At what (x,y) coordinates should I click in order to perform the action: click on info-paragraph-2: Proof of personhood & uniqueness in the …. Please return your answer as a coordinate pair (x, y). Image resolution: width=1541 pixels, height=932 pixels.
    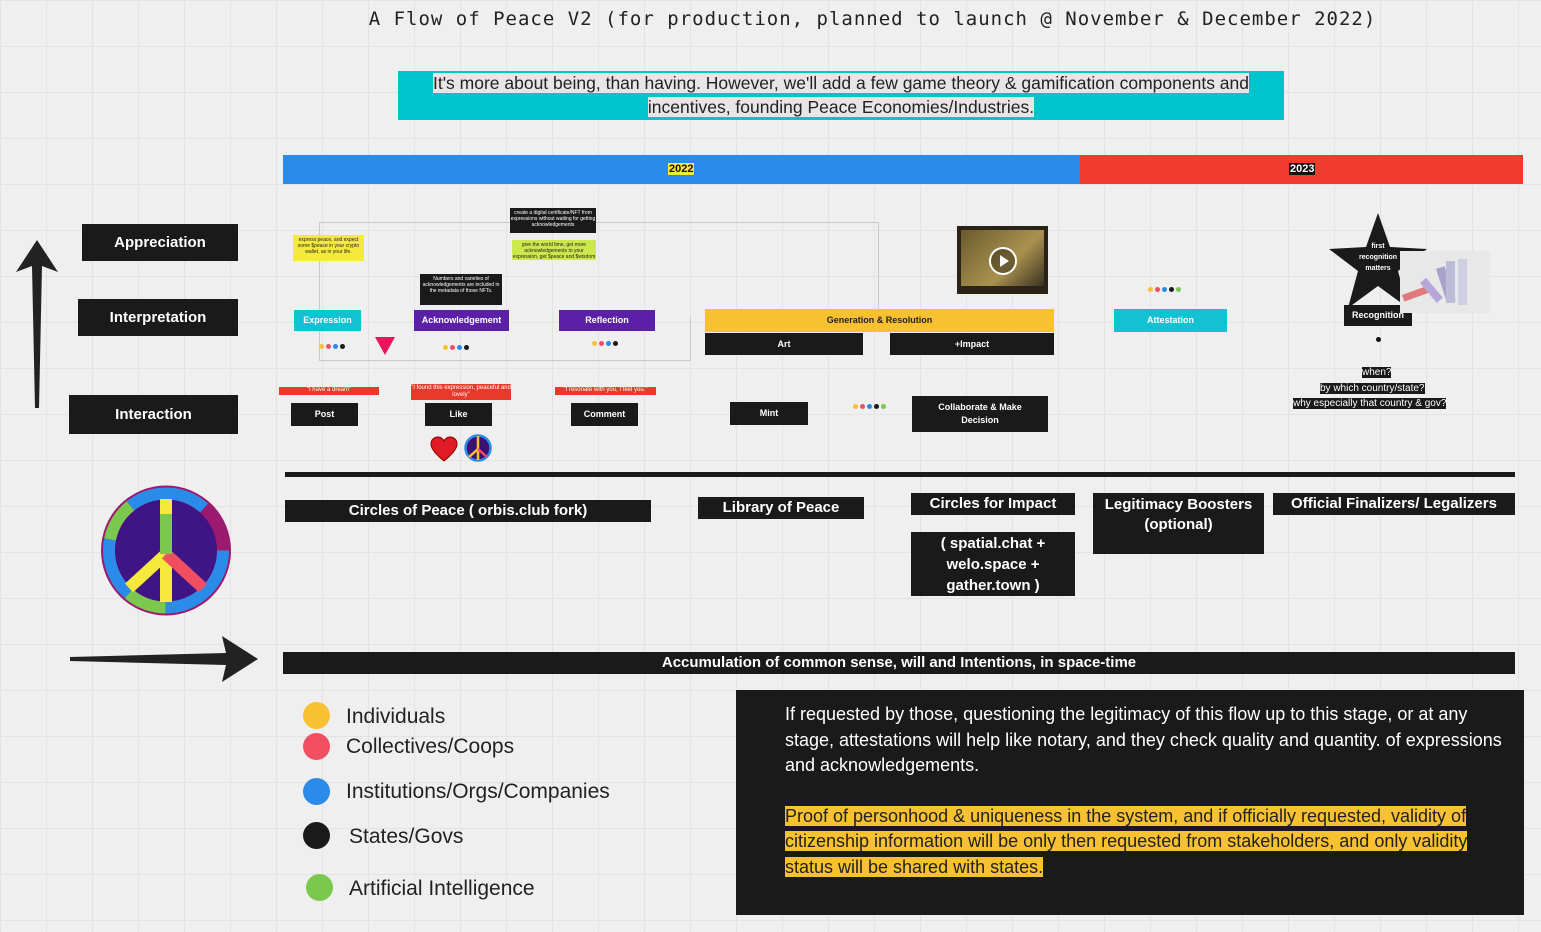
    Looking at the image, I should click on (1147, 842).